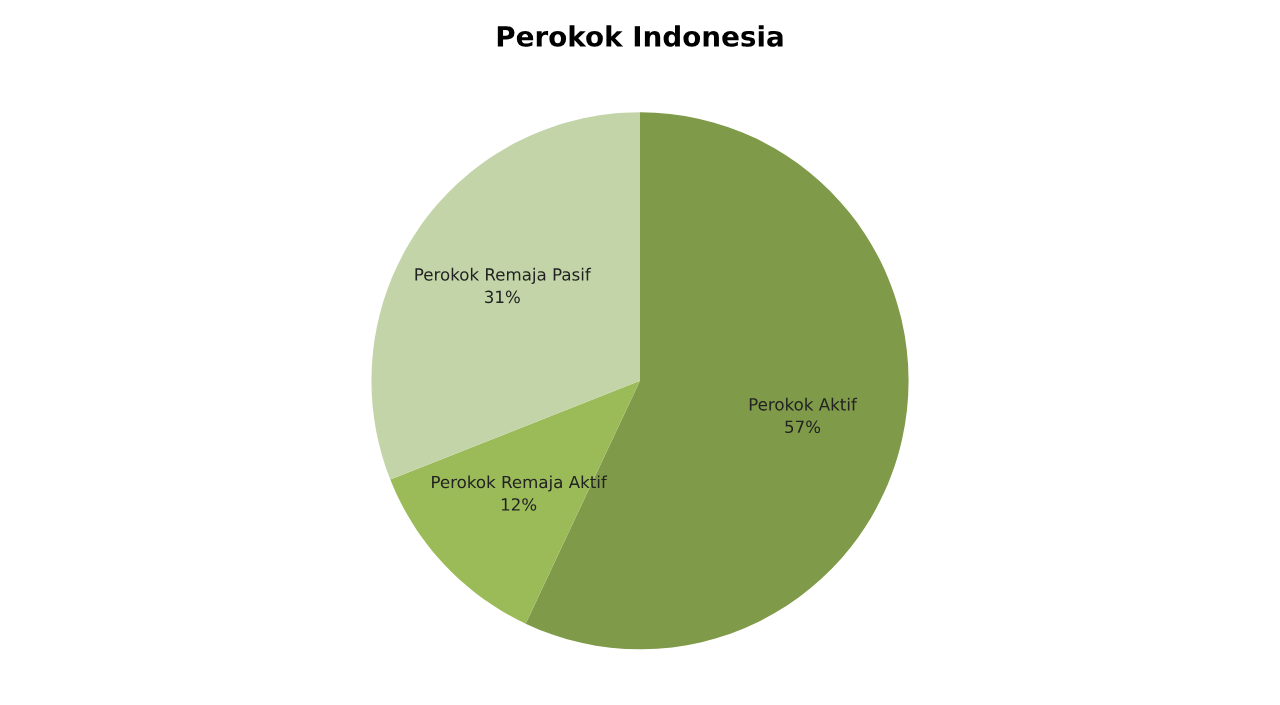 The height and width of the screenshot is (705, 1280). I want to click on chart-title: Perokok Indonesia, so click(640, 36).